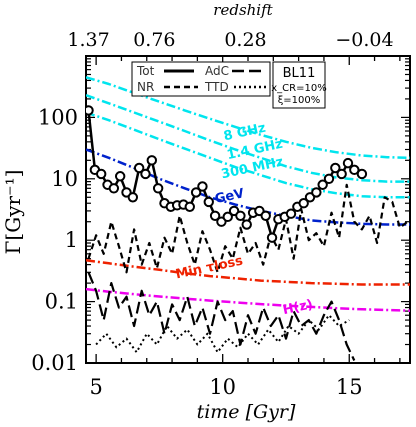 Image resolution: width=416 pixels, height=427 pixels. I want to click on annotation-label: GeV, so click(230, 196).